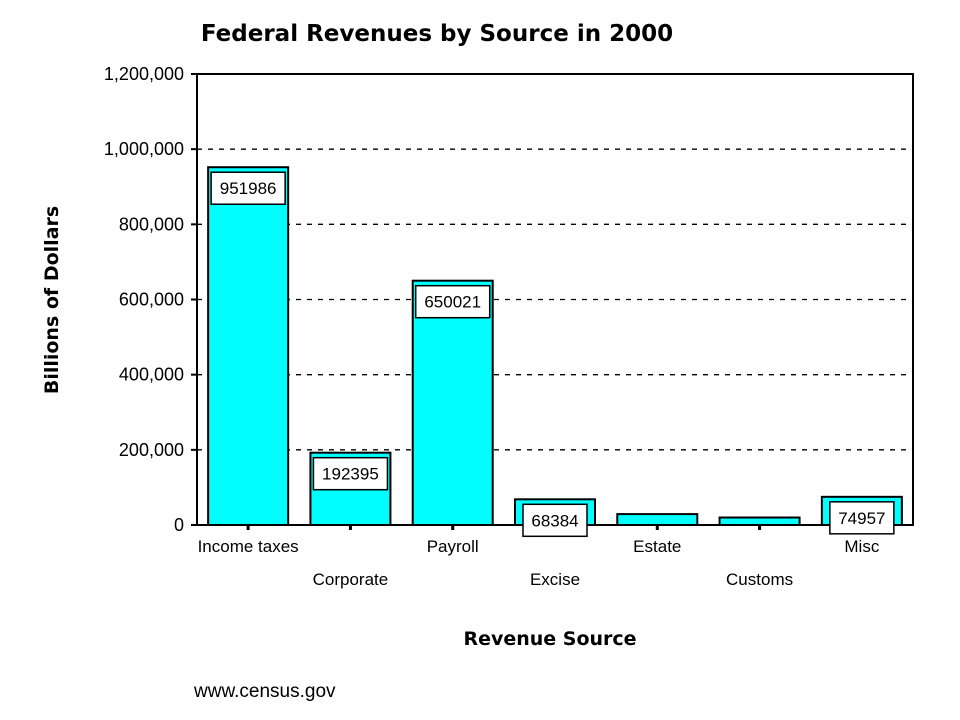 This screenshot has width=960, height=720. I want to click on x-tick-label: Income taxes, so click(248, 546).